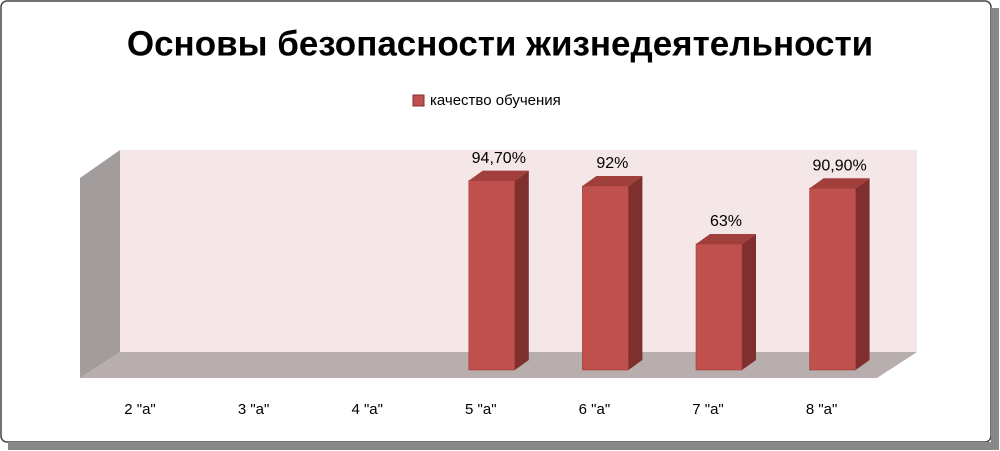  What do you see at coordinates (822, 409) in the screenshot?
I see `x-tick-label: 8 "а"` at bounding box center [822, 409].